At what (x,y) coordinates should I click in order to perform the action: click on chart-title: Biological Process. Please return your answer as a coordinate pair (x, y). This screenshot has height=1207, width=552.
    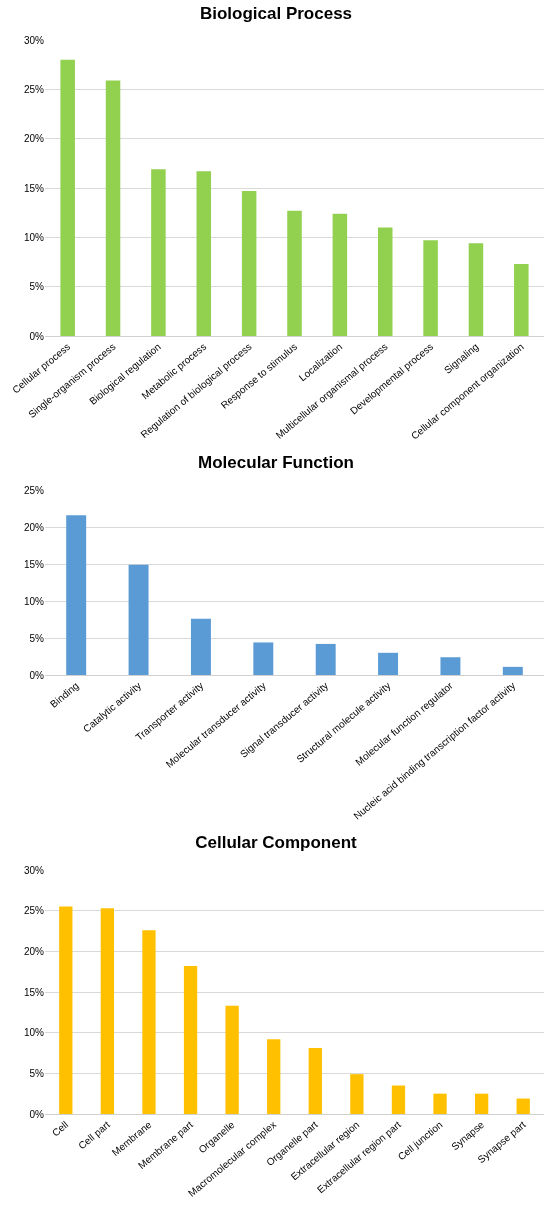
    Looking at the image, I should click on (276, 13).